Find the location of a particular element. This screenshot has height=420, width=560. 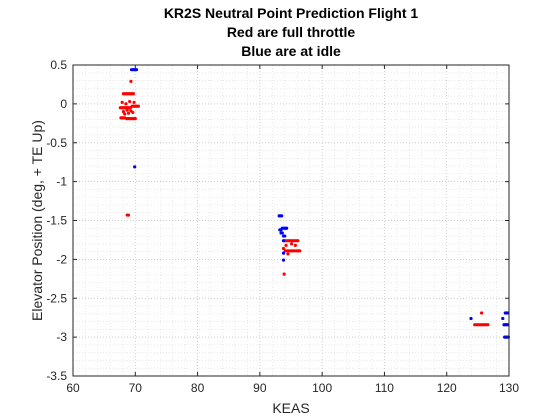

x-tick-label: 80 is located at coordinates (198, 388).